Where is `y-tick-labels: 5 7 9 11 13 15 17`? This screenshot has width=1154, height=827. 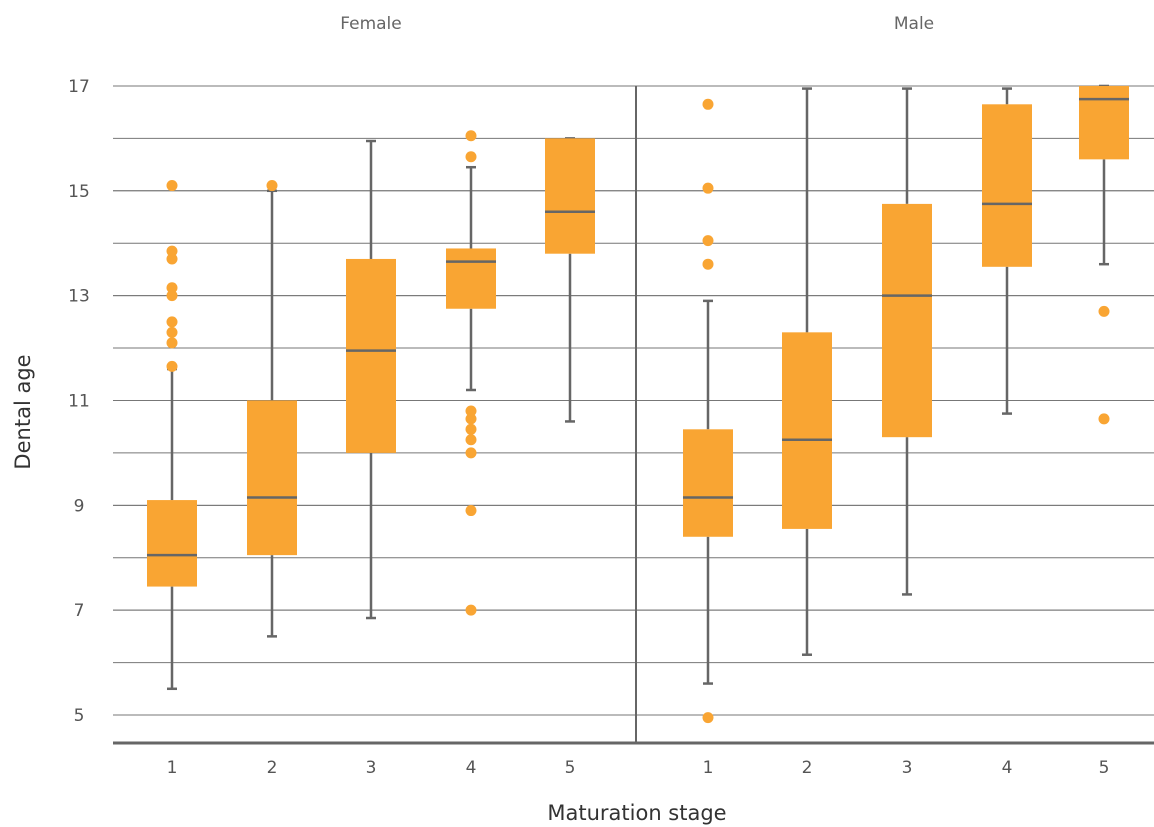 y-tick-labels: 5 7 9 11 13 15 17 is located at coordinates (79, 401).